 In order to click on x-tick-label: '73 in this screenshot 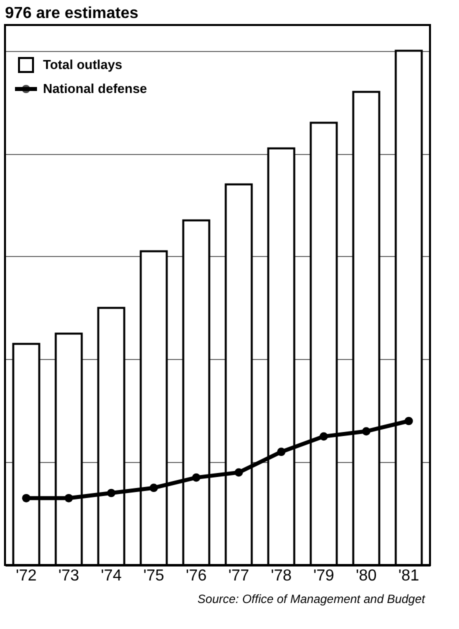, I will do `click(69, 576)`.